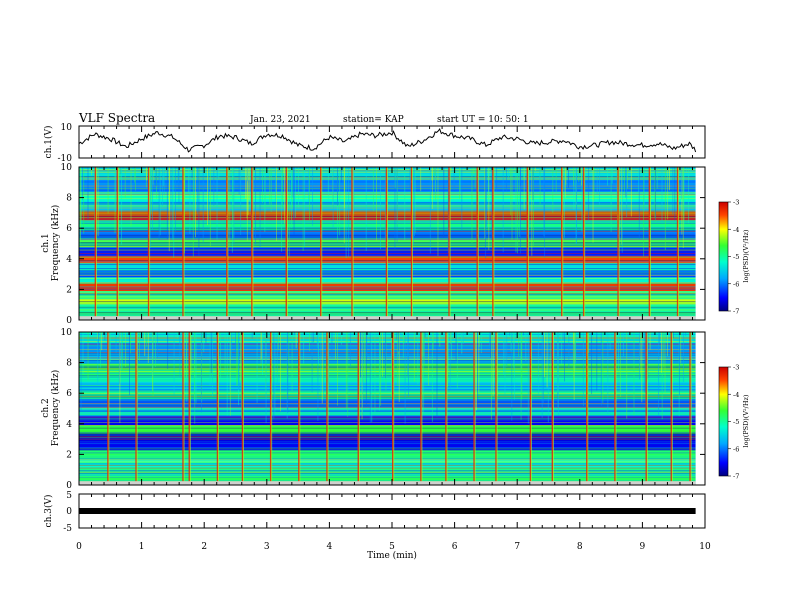 The width and height of the screenshot is (792, 612). Describe the element at coordinates (392, 547) in the screenshot. I see `xtick-label: 5` at that location.